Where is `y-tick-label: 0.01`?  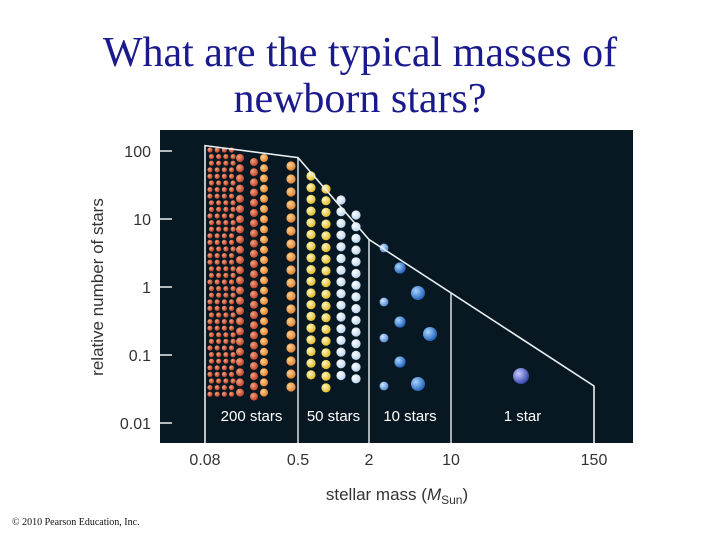 y-tick-label: 0.01 is located at coordinates (135, 424).